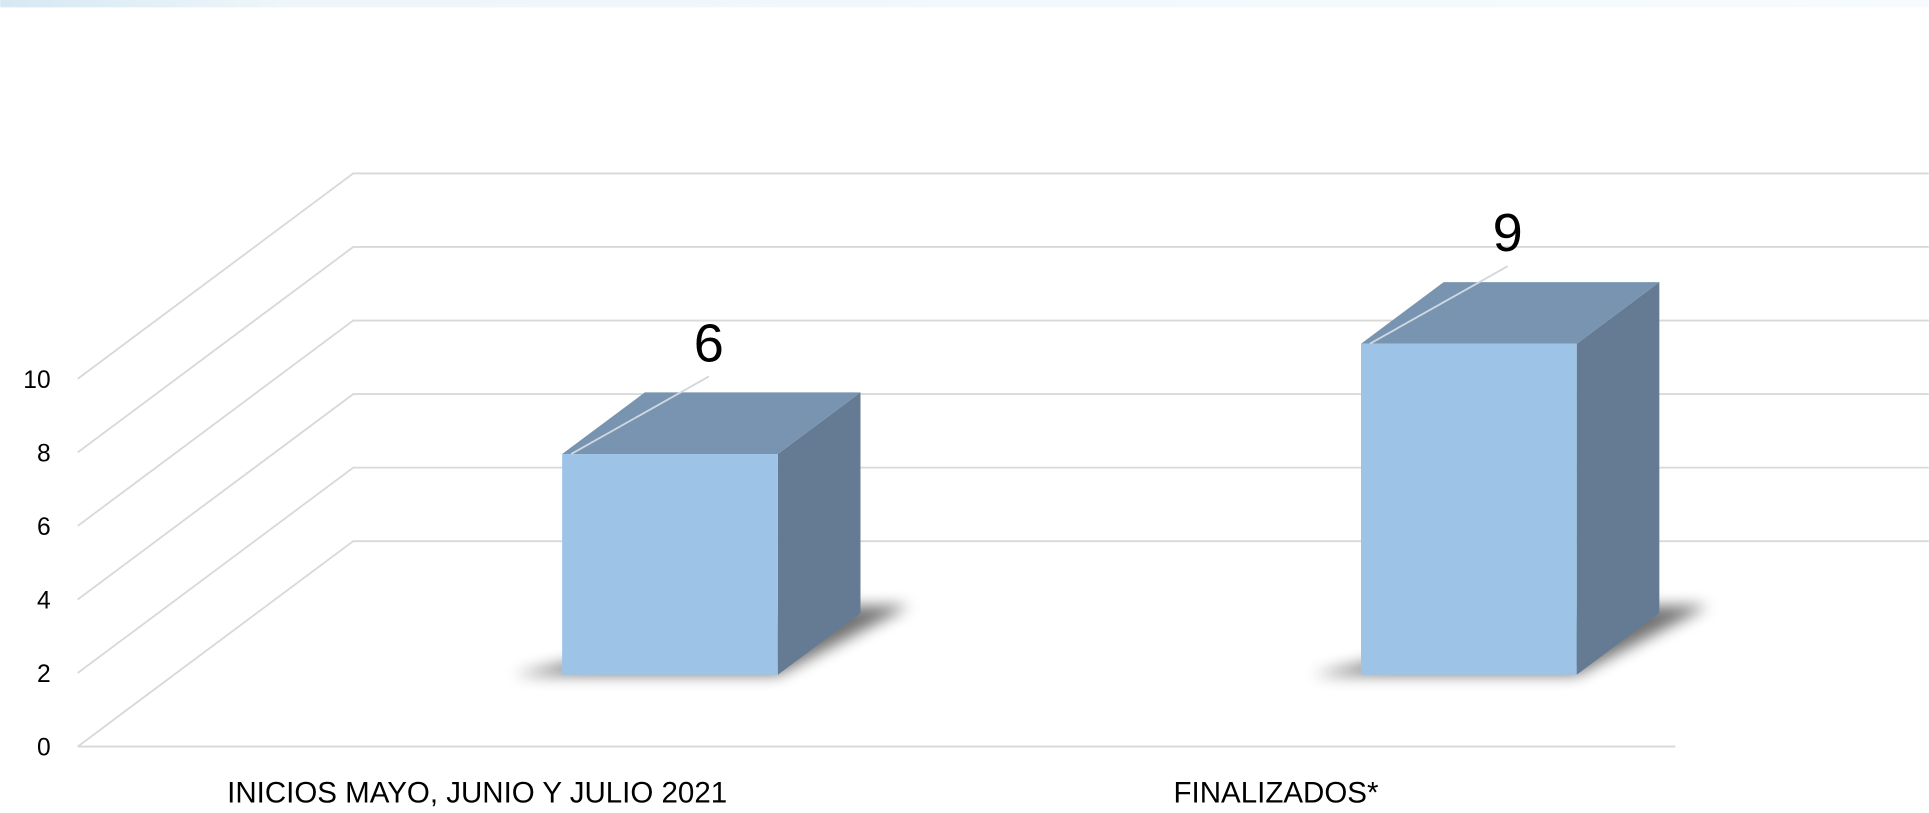 The width and height of the screenshot is (1929, 813). Describe the element at coordinates (477, 792) in the screenshot. I see `x-tick-label: INICIOS MAYO, JUNIO Y JULIO 2021` at that location.